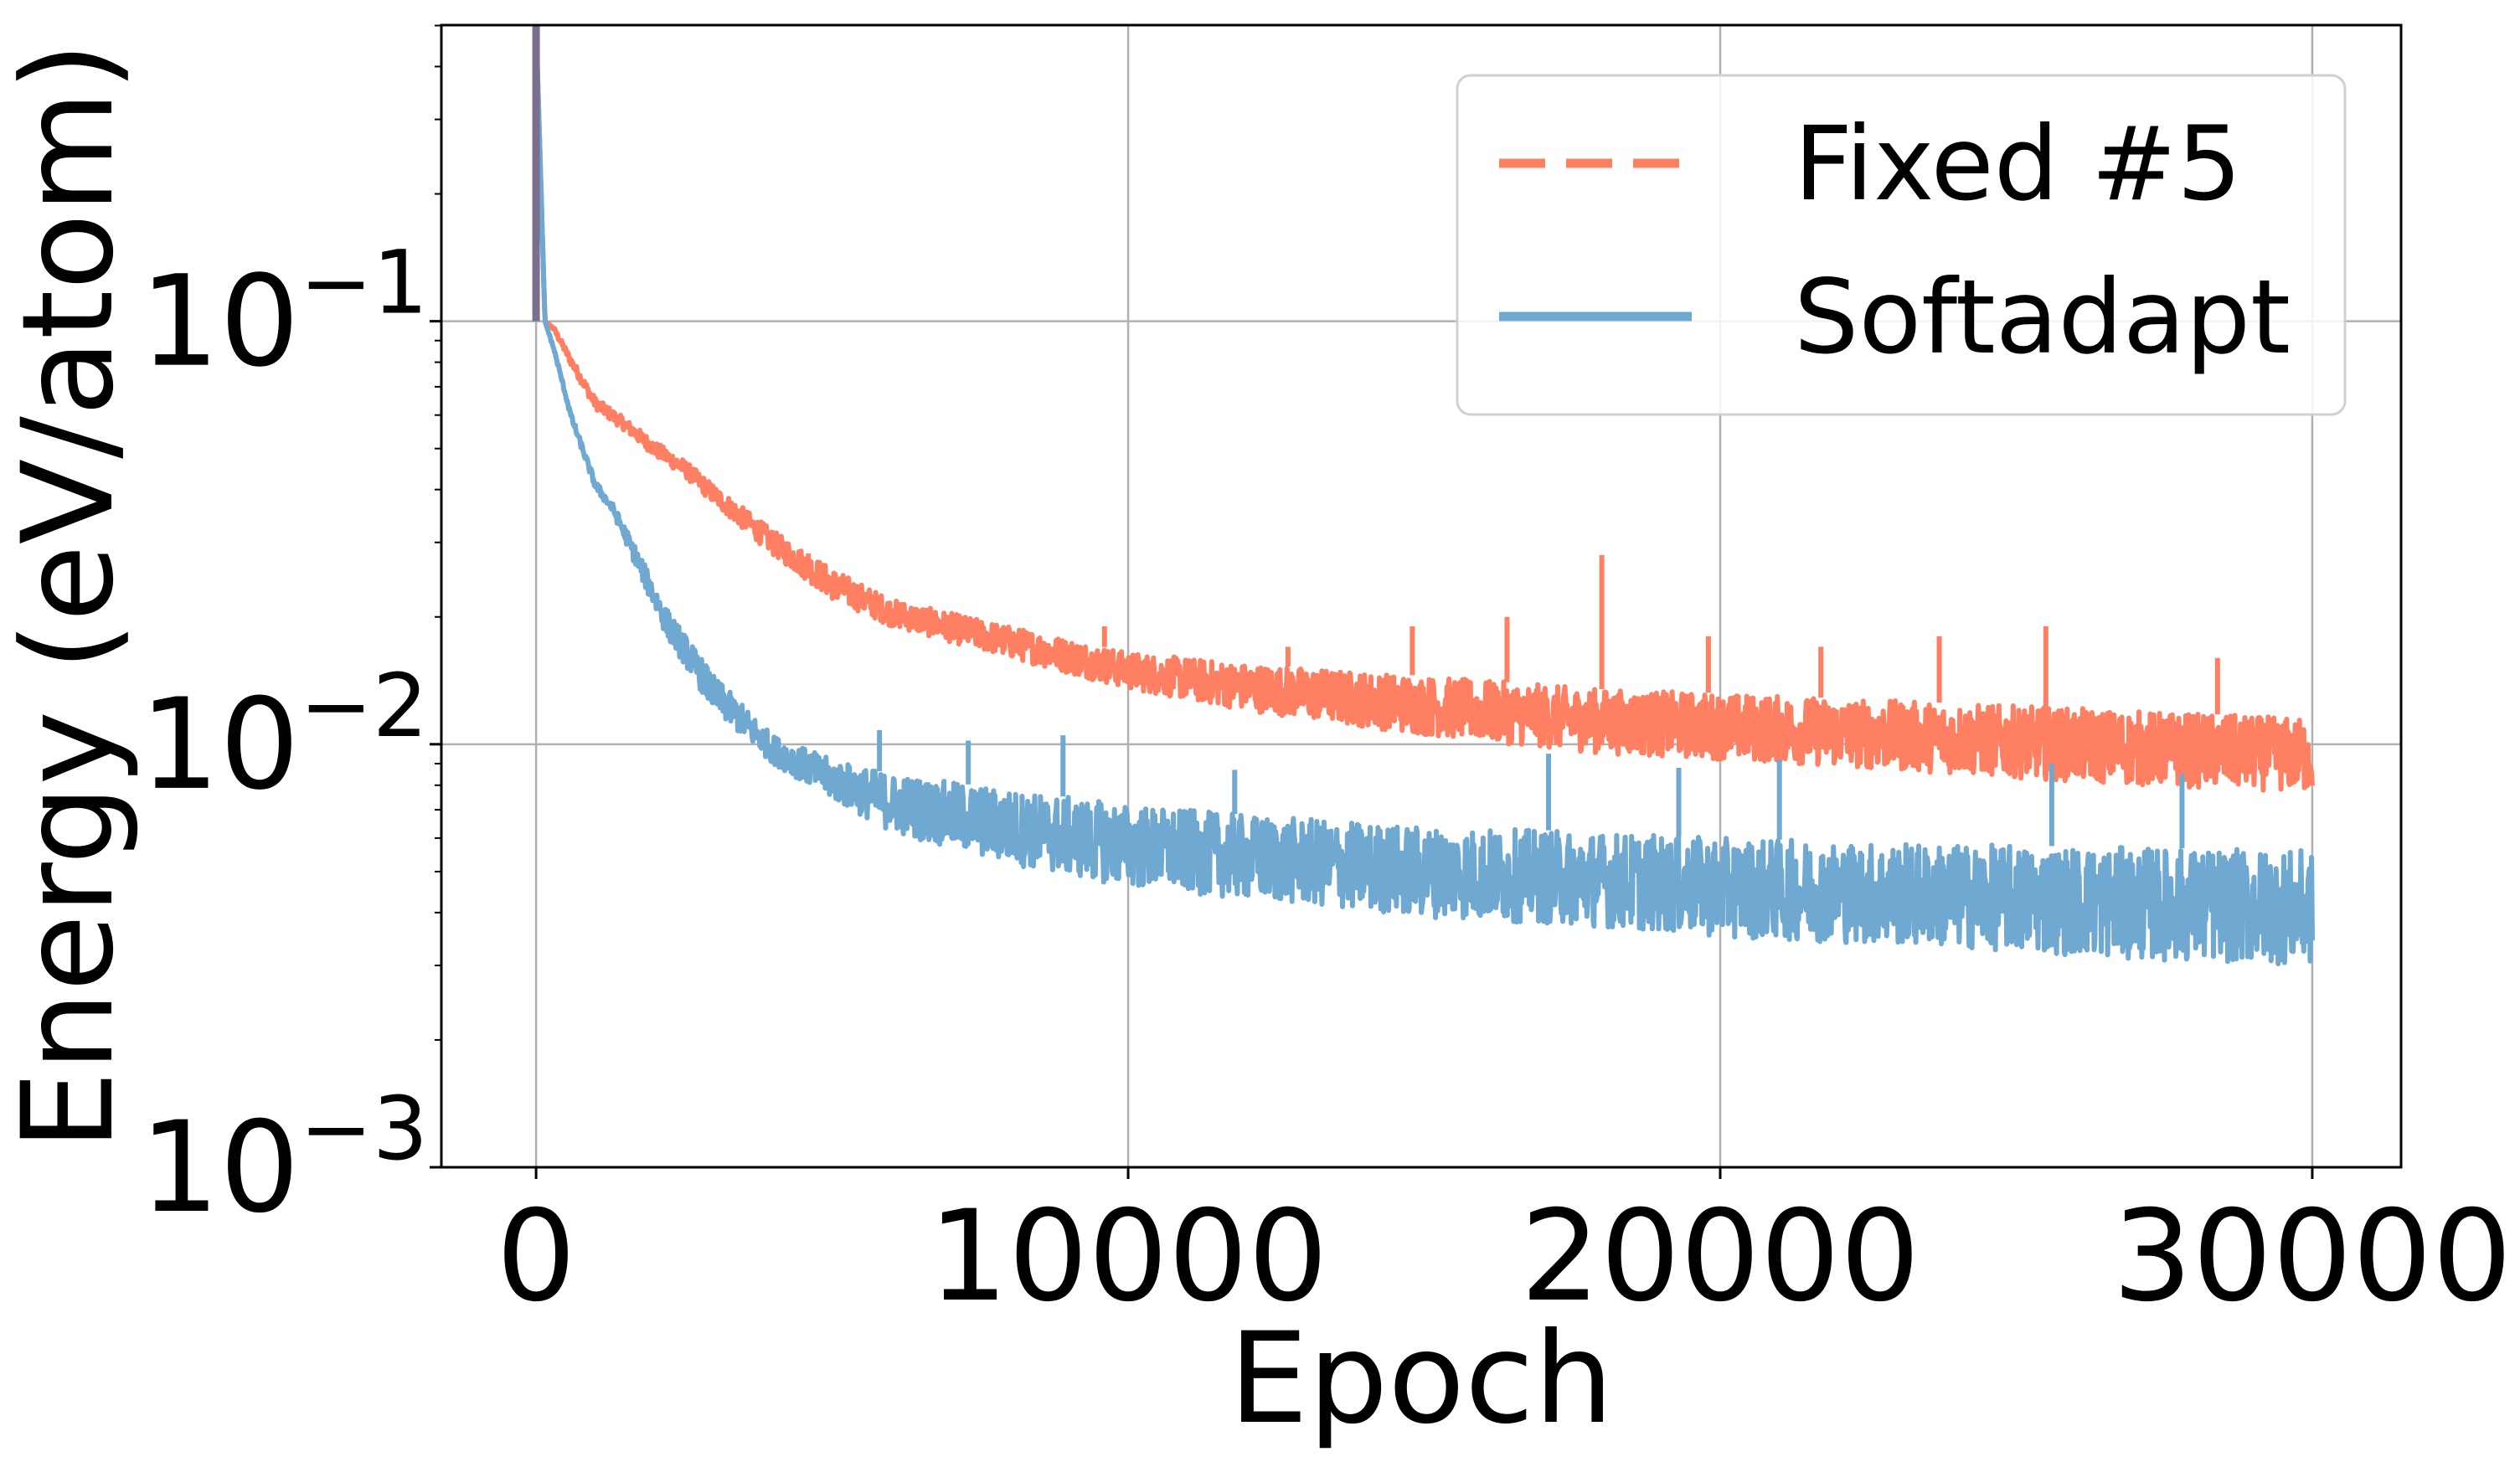  What do you see at coordinates (284, 1159) in the screenshot?
I see `y-tick-label: 10⁻³` at bounding box center [284, 1159].